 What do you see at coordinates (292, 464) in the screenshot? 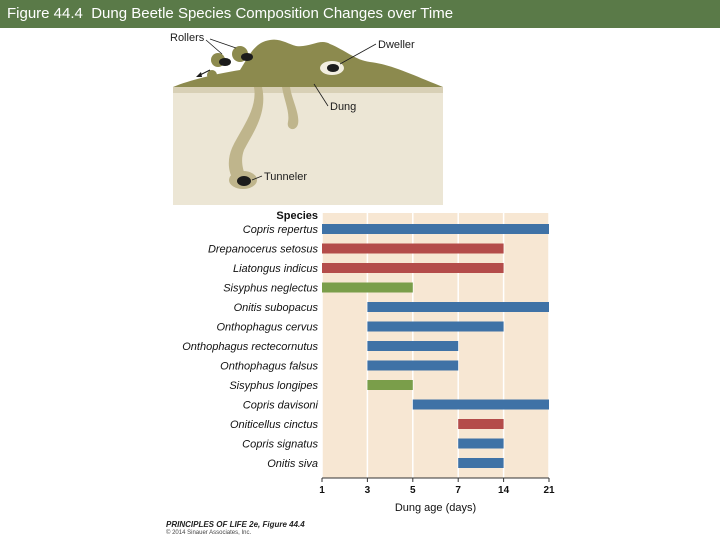
I see `species-label: Onitis siva` at bounding box center [292, 464].